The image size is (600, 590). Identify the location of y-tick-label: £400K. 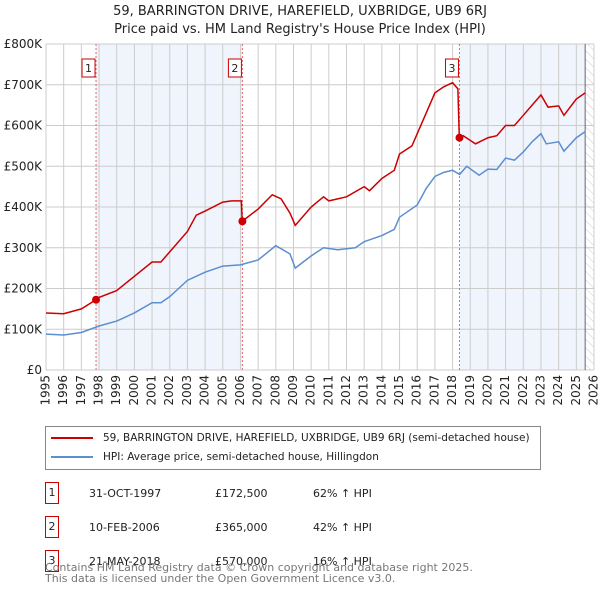
(24, 207).